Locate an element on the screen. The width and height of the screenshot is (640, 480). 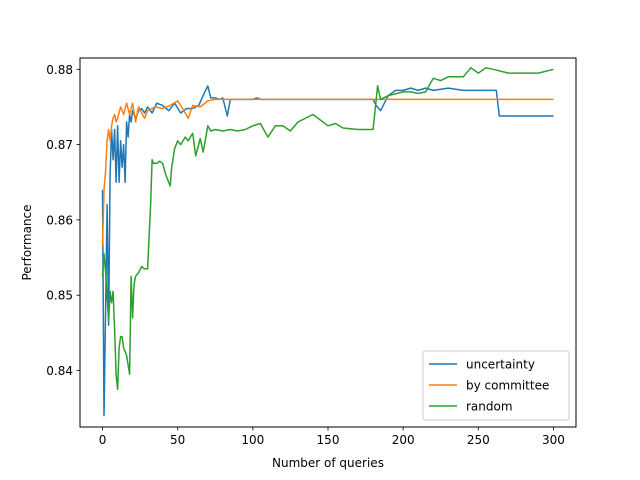
x-tick-label: 200 is located at coordinates (403, 440).